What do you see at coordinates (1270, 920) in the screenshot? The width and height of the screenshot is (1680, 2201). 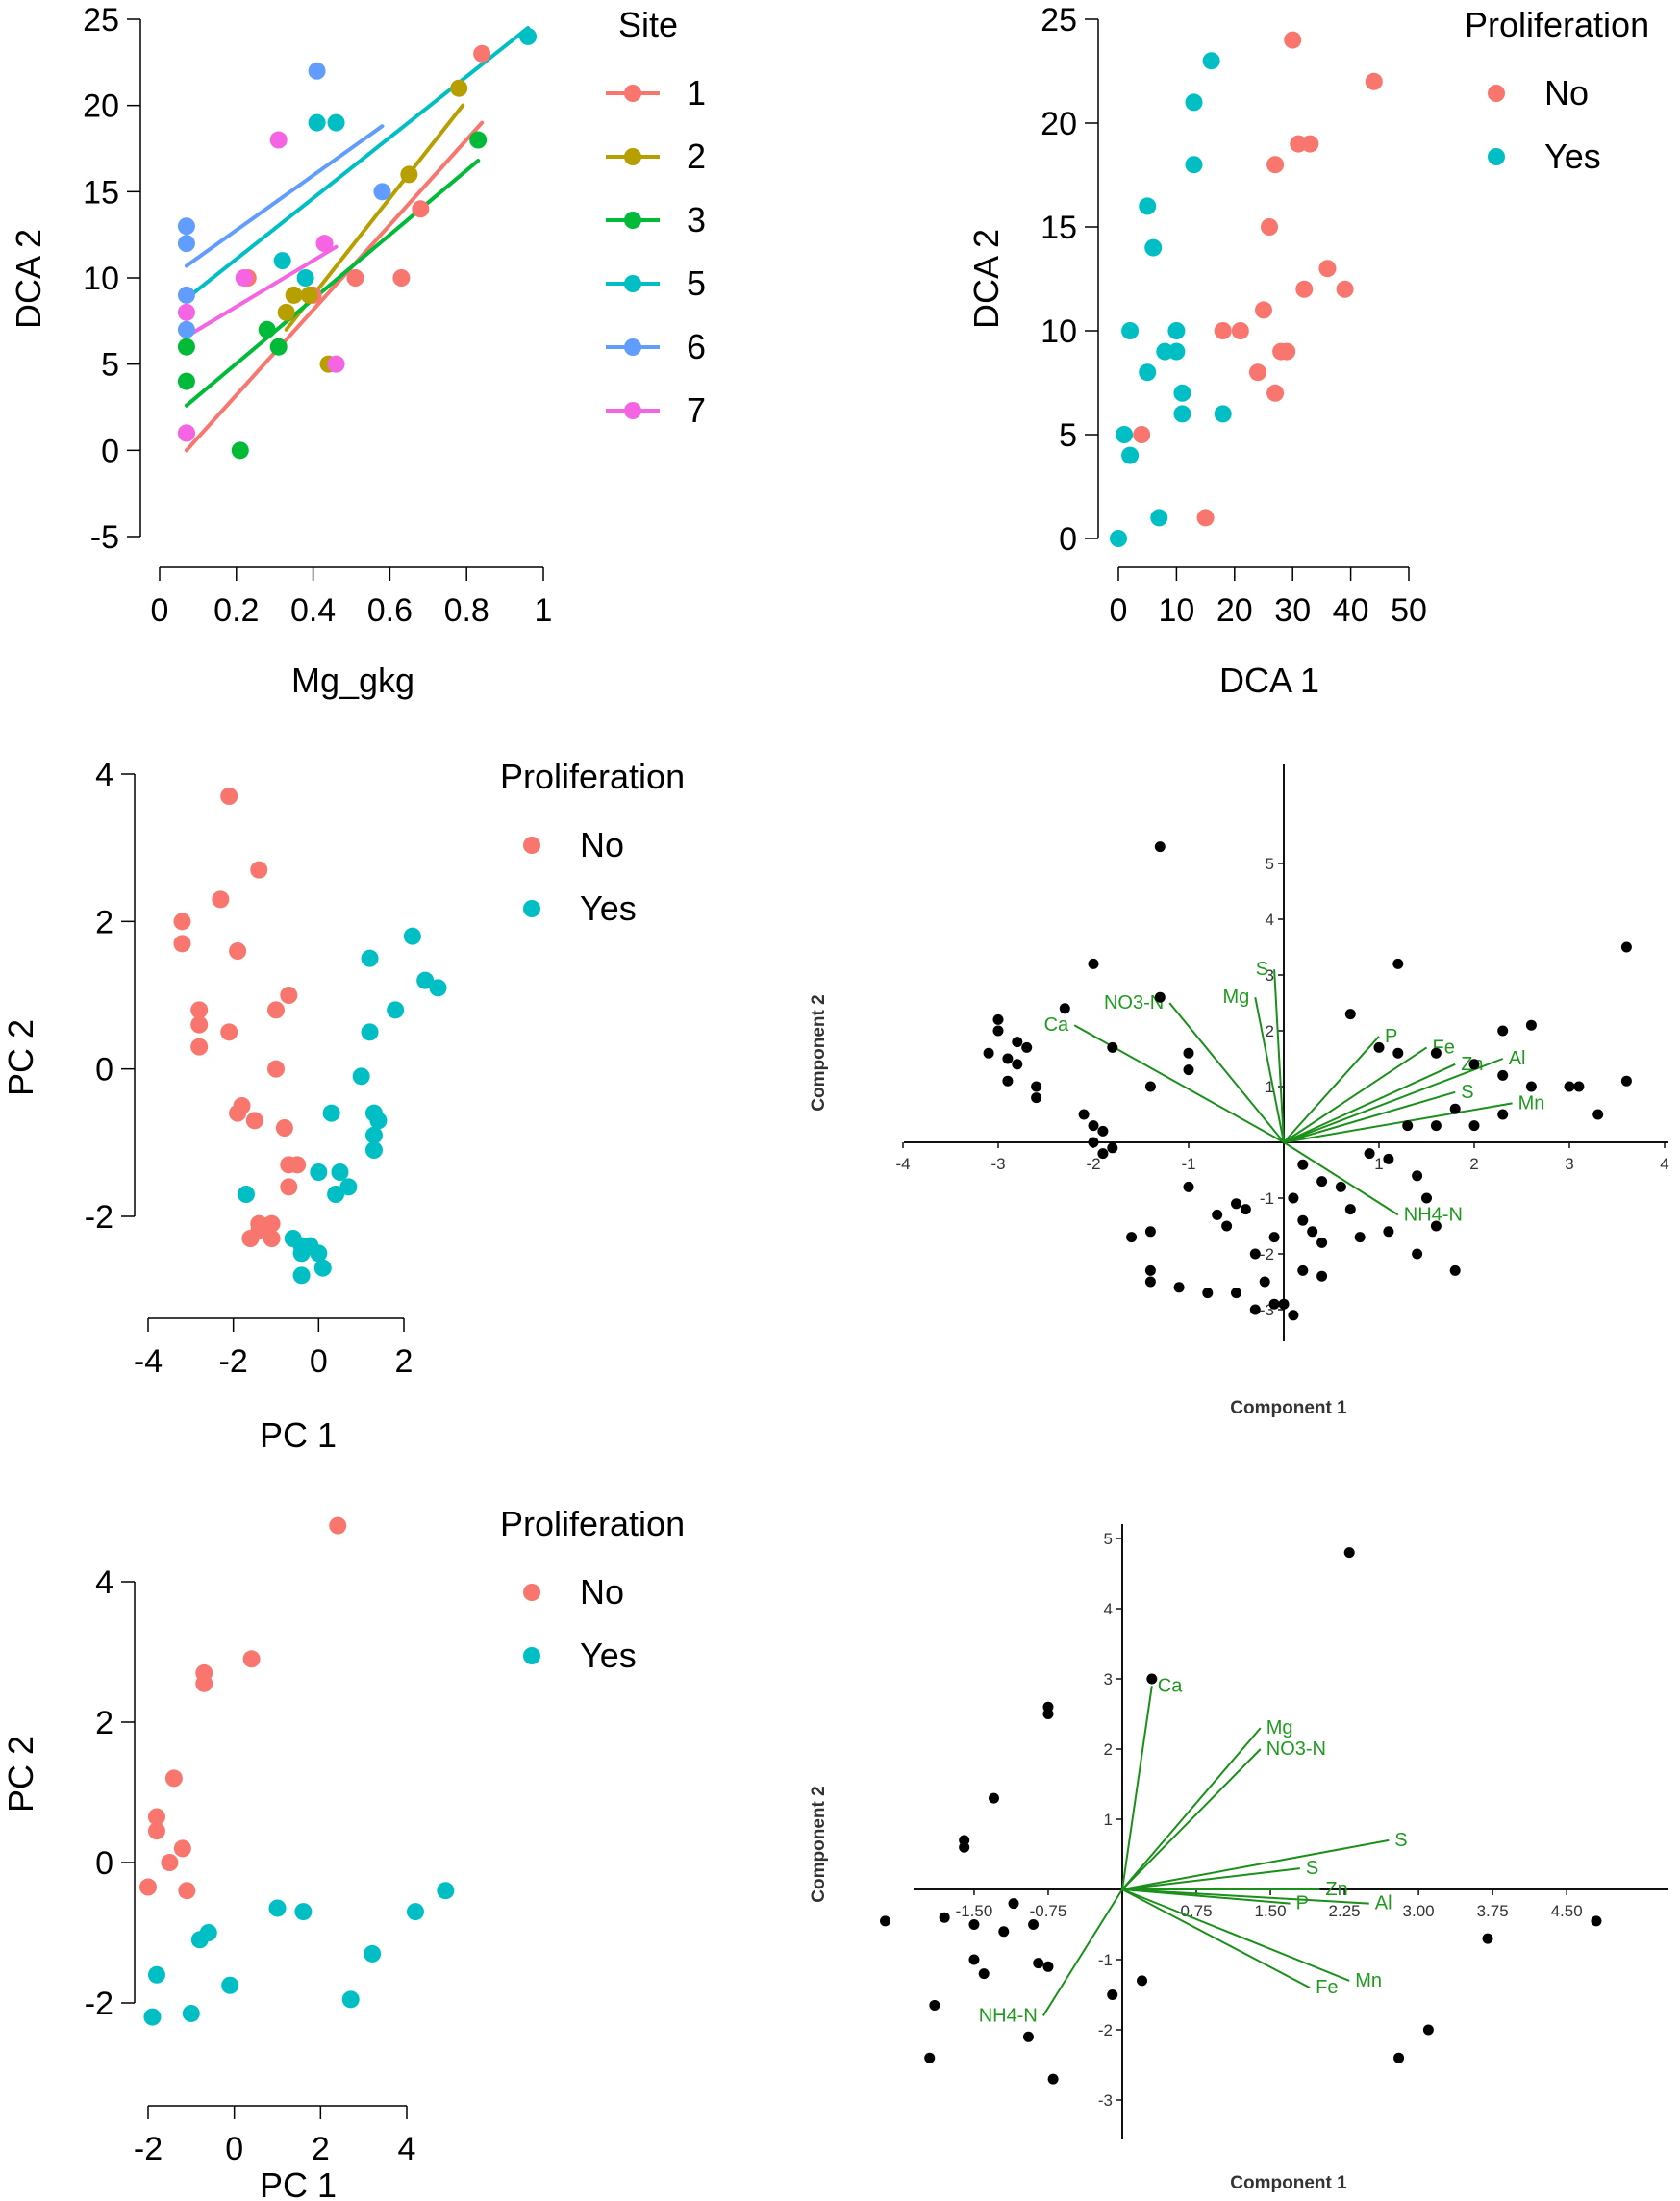 I see `bi1-y-tick-label: 4` at bounding box center [1270, 920].